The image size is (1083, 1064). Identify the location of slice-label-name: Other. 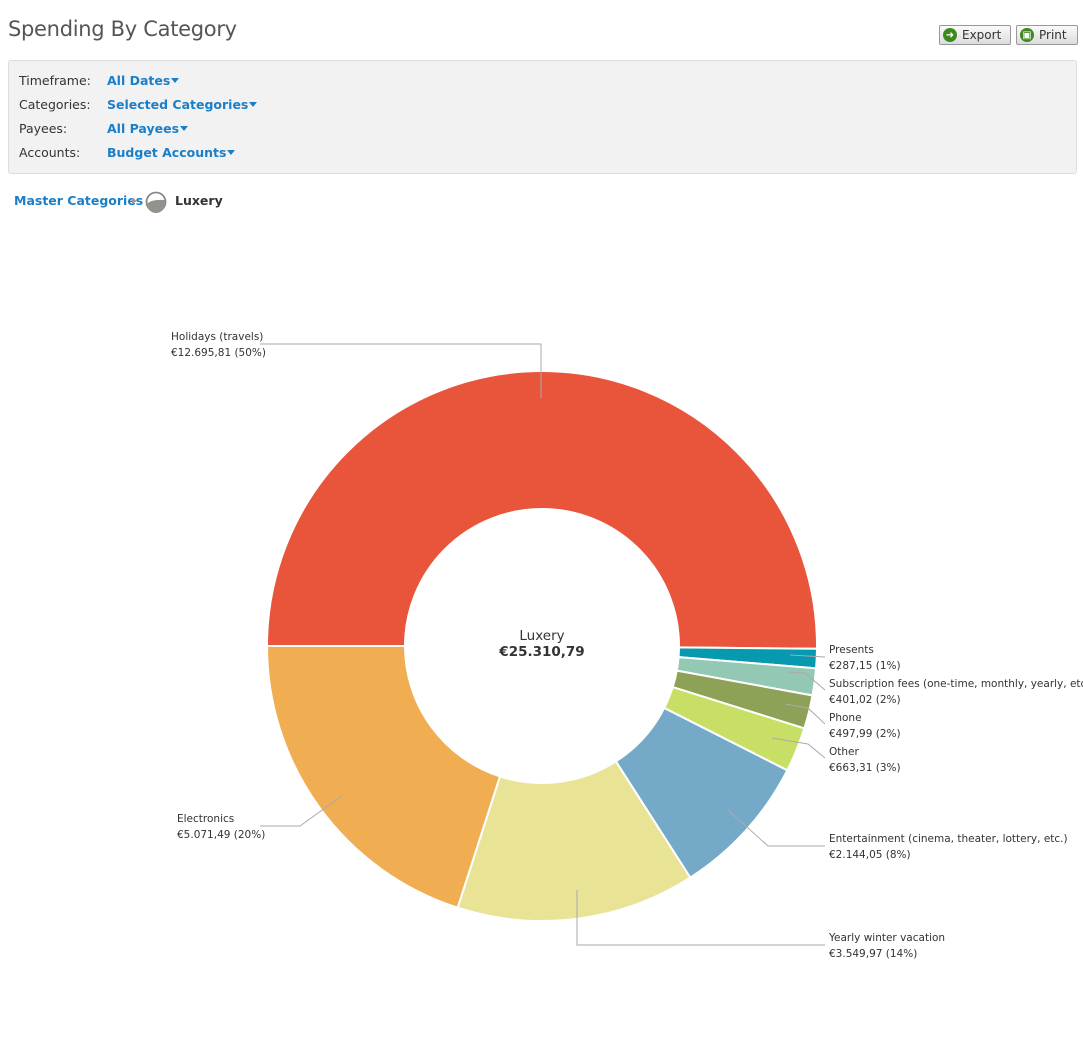
(844, 752).